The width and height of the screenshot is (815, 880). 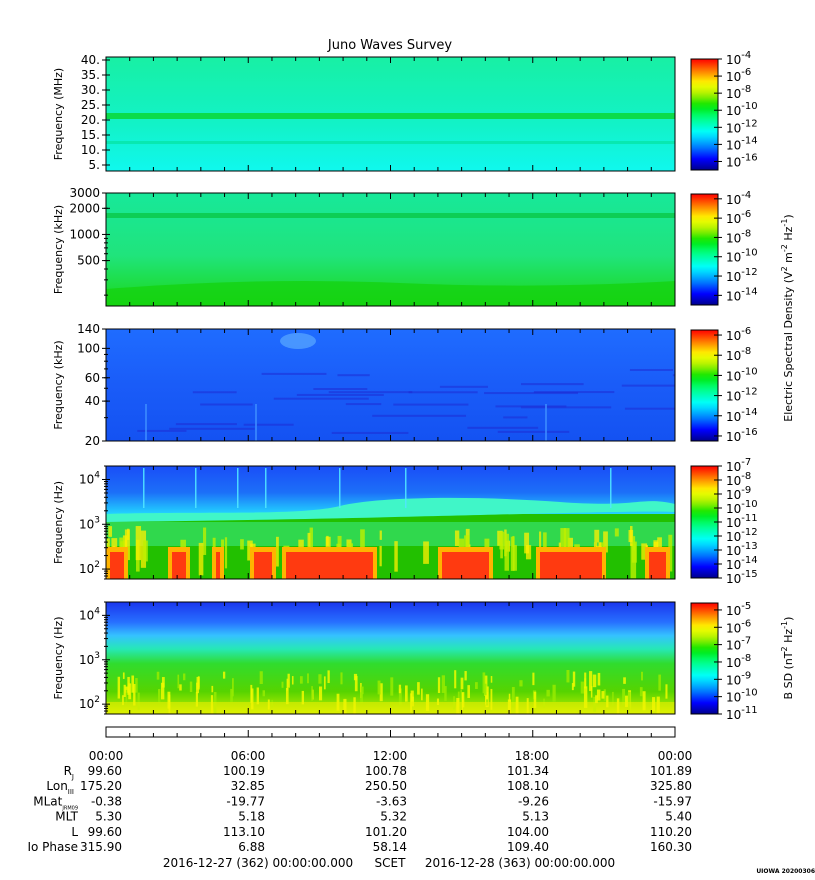 What do you see at coordinates (101, 786) in the screenshot?
I see `ephemeris-value: 175.20` at bounding box center [101, 786].